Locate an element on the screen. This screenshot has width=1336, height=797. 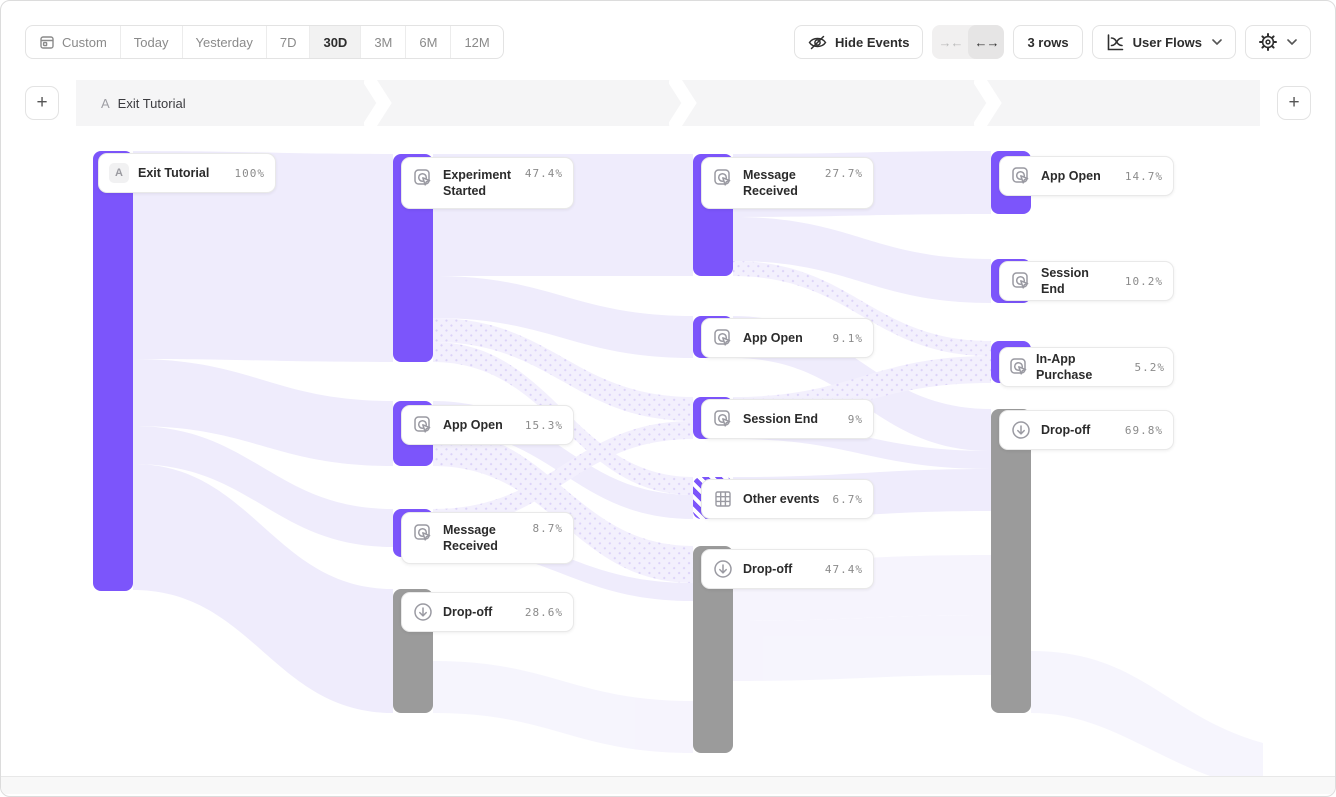
settings-dropdown is located at coordinates (1278, 42).